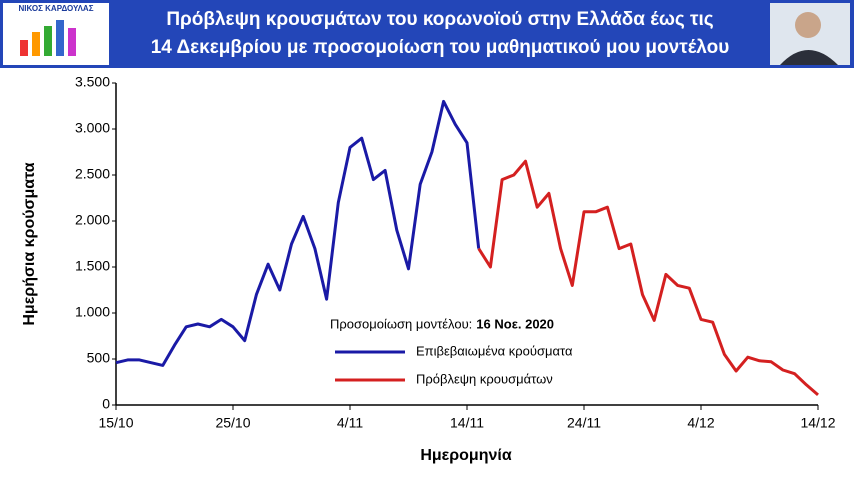 Image resolution: width=854 pixels, height=480 pixels. I want to click on header-band, so click(427, 34).